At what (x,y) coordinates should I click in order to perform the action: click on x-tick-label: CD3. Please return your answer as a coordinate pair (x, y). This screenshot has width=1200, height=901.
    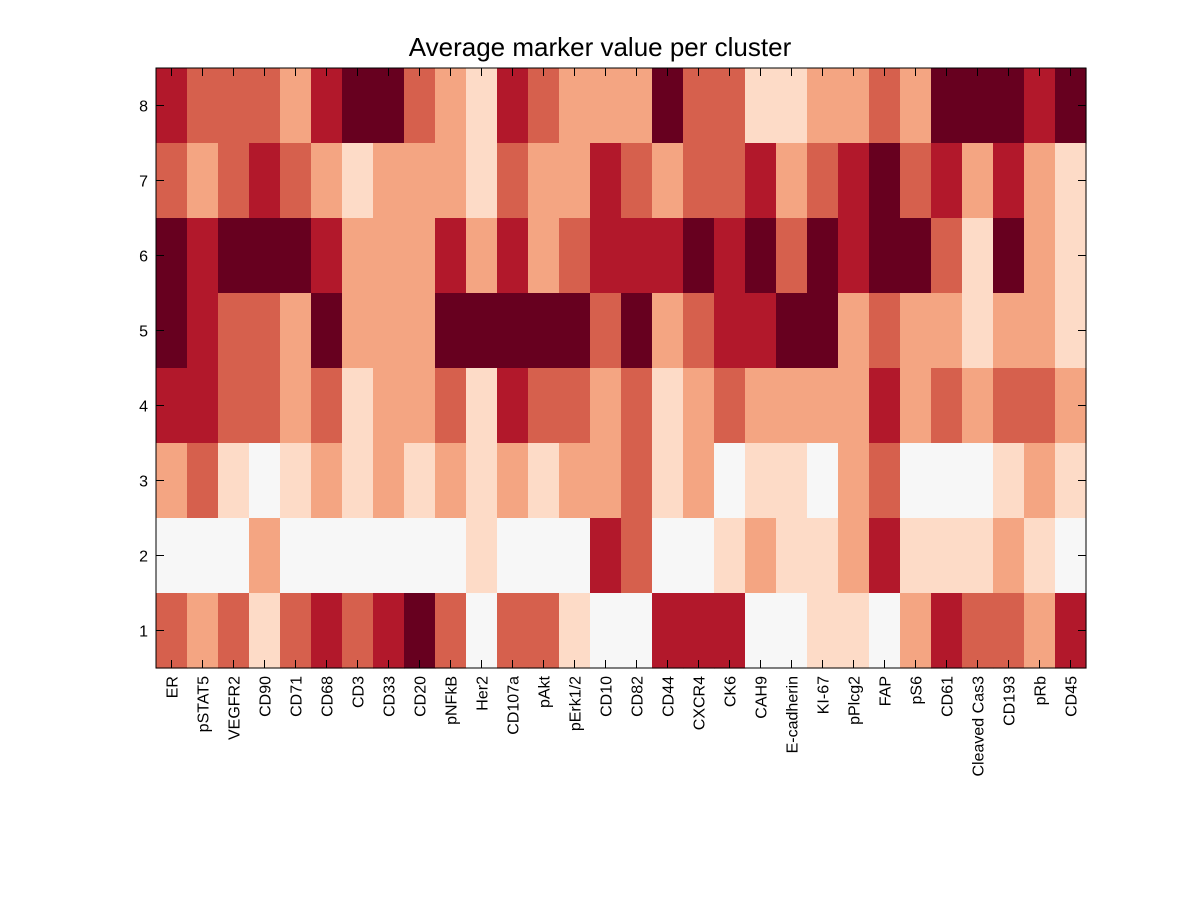
    Looking at the image, I should click on (359, 692).